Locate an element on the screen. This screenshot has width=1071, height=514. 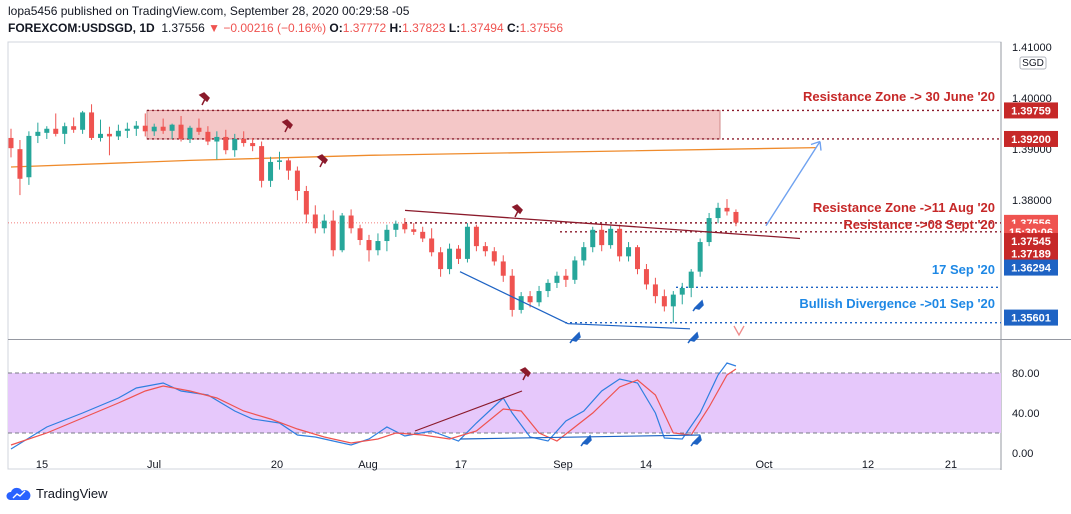
close-label: C: is located at coordinates (513, 28).